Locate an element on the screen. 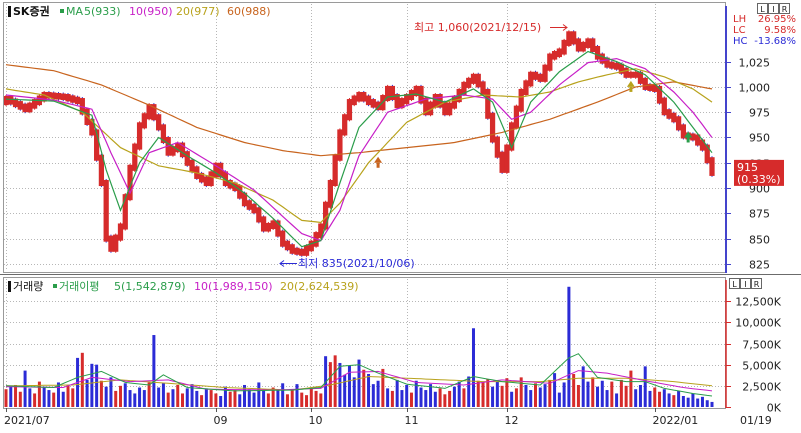 This screenshot has width=801, height=433. ma-label: MA is located at coordinates (74, 11).